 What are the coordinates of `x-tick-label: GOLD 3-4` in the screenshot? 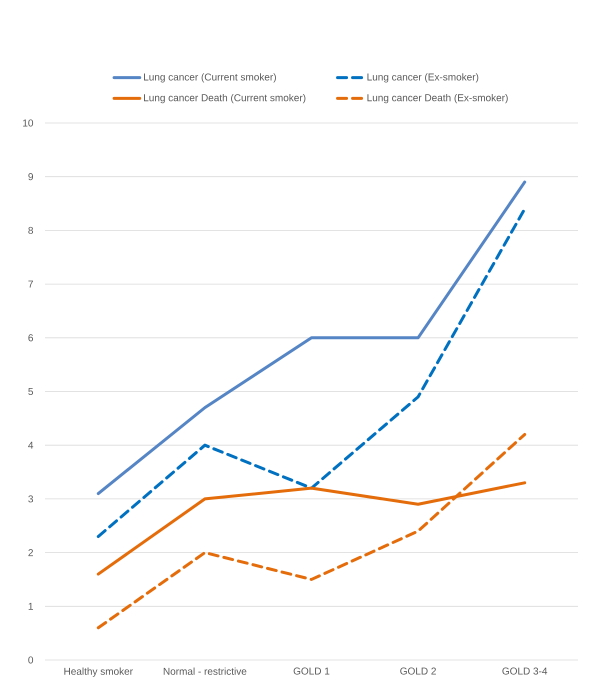 It's located at (525, 671).